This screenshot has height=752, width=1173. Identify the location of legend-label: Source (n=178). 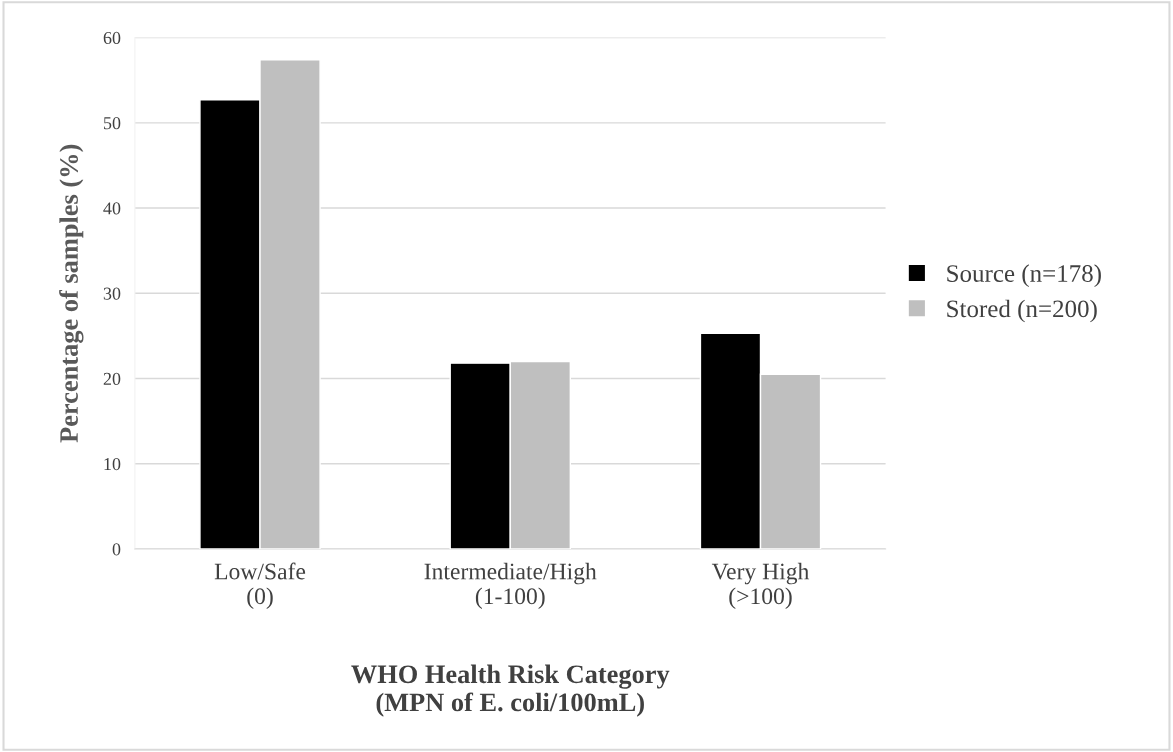
(1024, 276).